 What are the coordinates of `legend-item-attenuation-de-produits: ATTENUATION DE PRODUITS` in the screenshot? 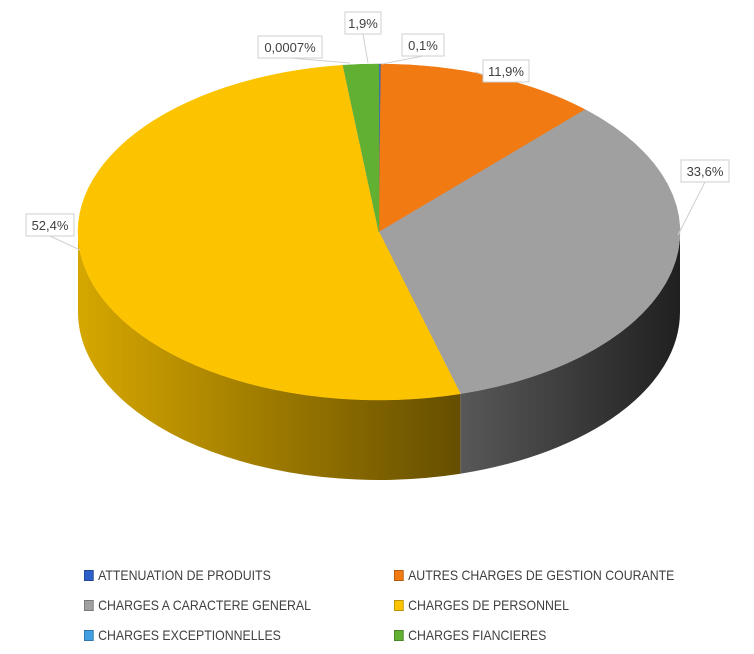 It's located at (220, 575).